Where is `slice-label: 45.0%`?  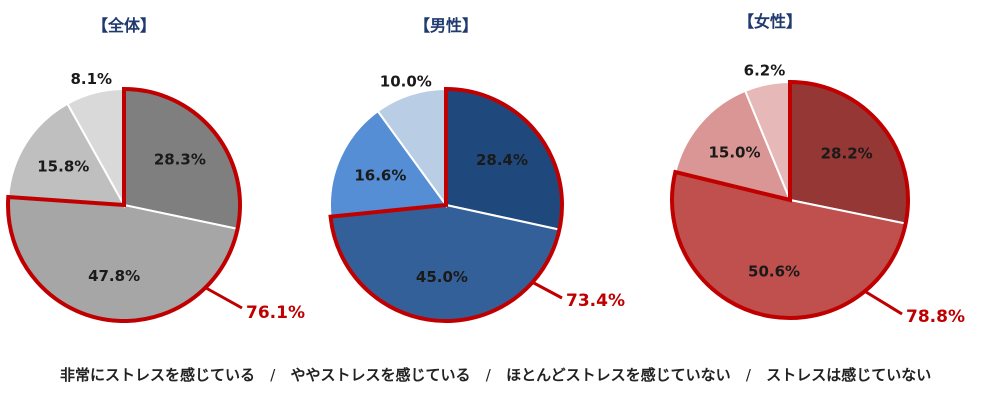 slice-label: 45.0% is located at coordinates (442, 277).